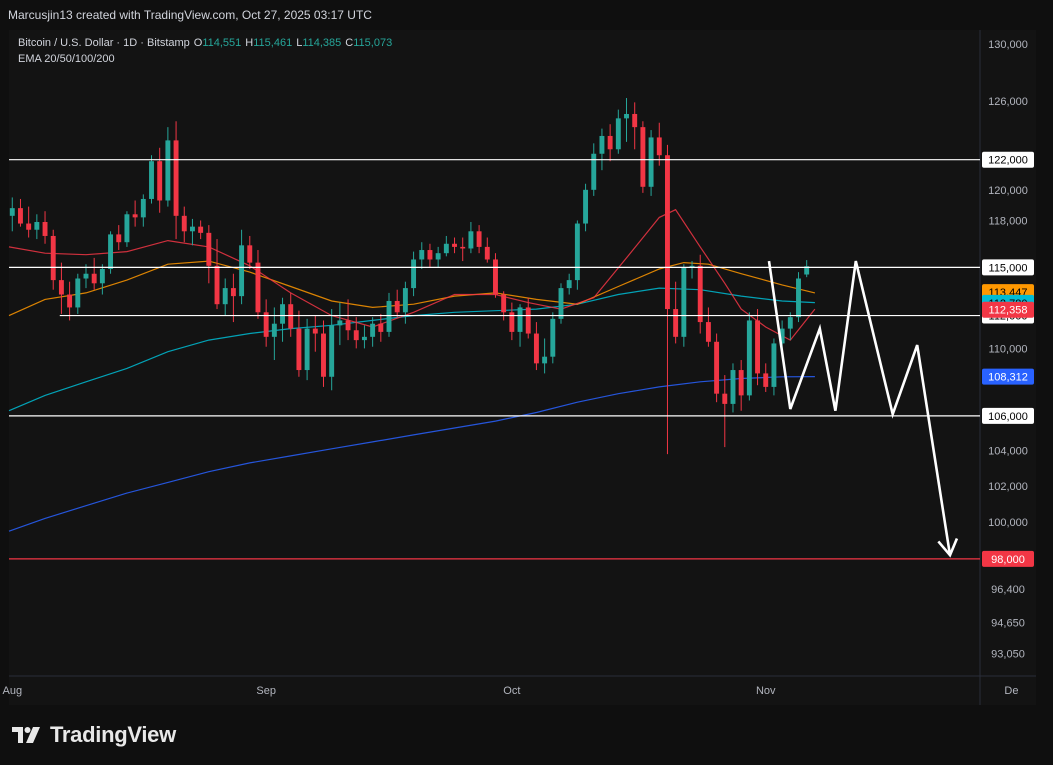 The image size is (1053, 765). Describe the element at coordinates (1008, 102) in the screenshot. I see `y-tick-label: 126,000` at that location.